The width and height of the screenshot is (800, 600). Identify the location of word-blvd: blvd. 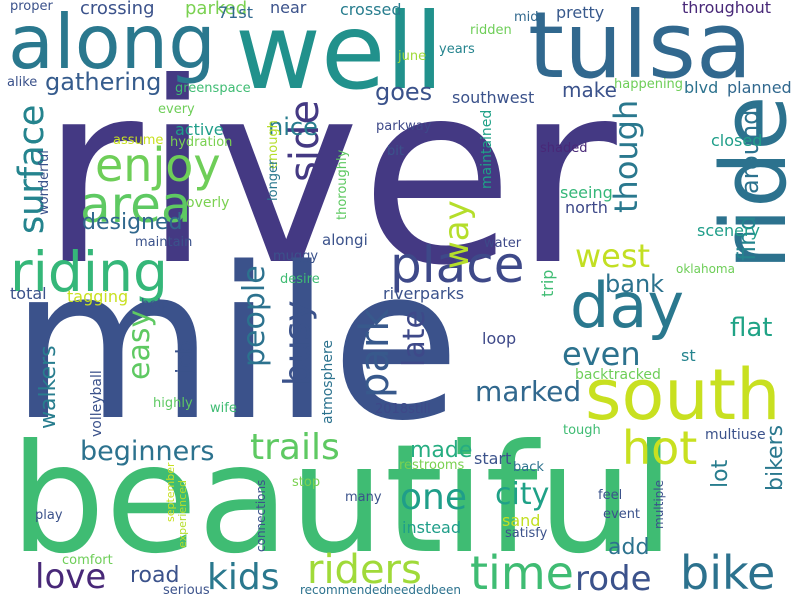
(701, 87).